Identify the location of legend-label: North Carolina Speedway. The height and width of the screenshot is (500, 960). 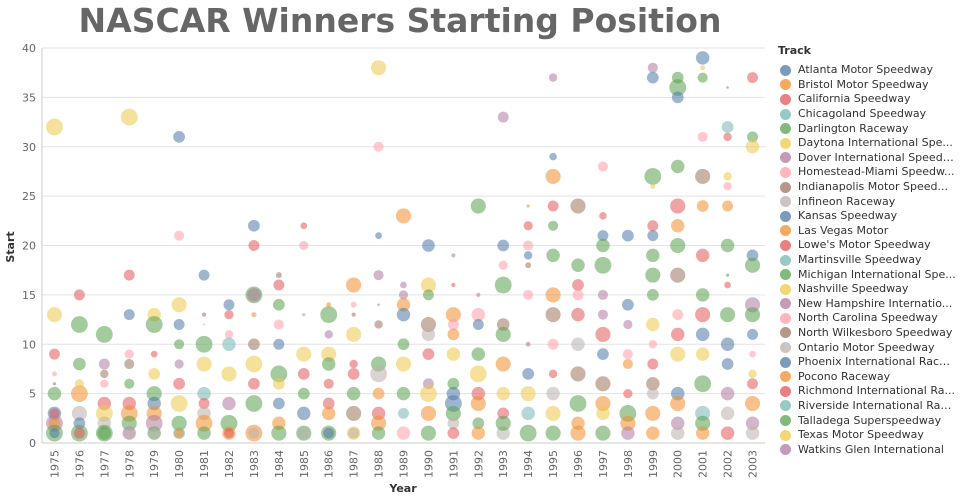
(868, 318).